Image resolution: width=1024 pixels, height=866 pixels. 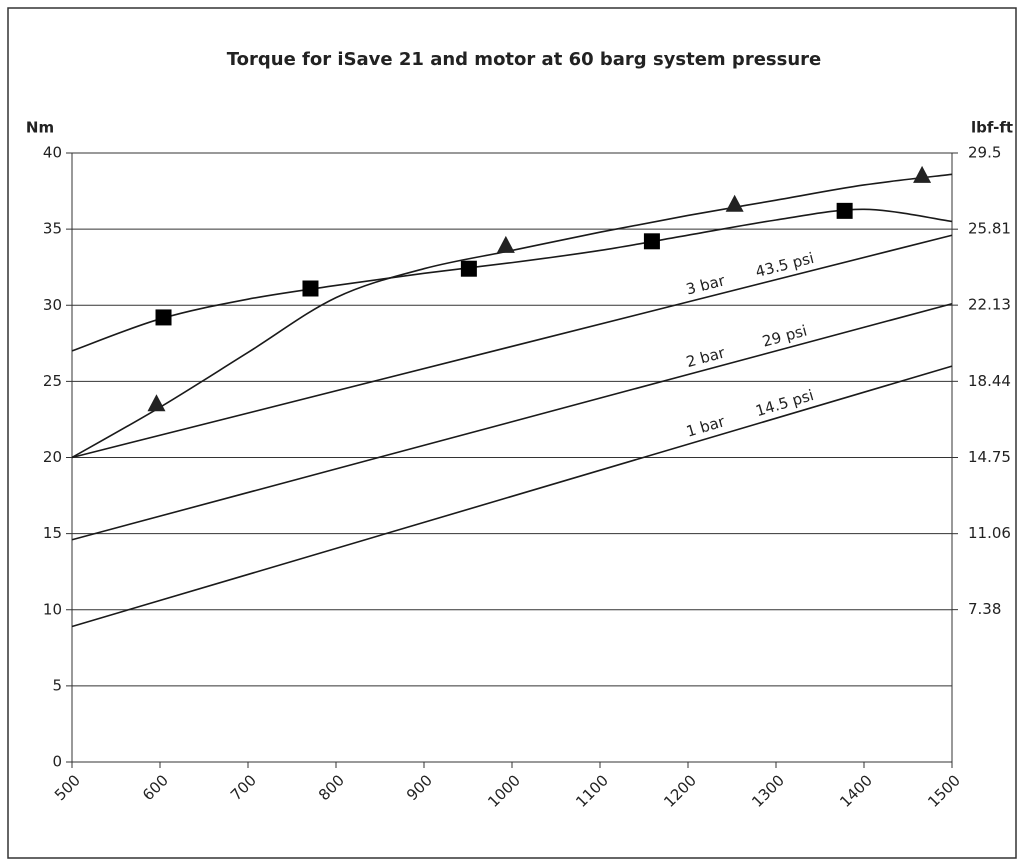 I want to click on x-tick-label: 600, so click(x=155, y=787).